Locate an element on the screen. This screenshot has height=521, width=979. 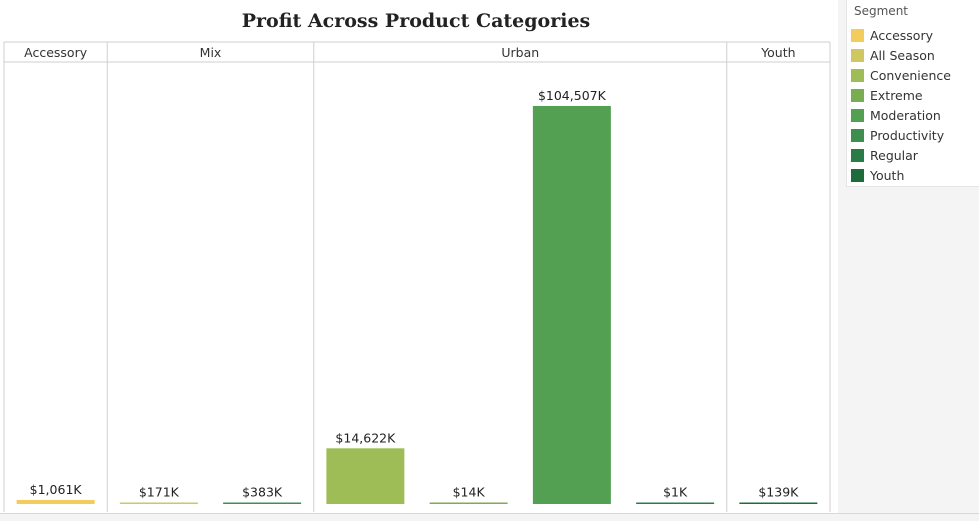
legend-item-youth: Youth is located at coordinates (877, 175).